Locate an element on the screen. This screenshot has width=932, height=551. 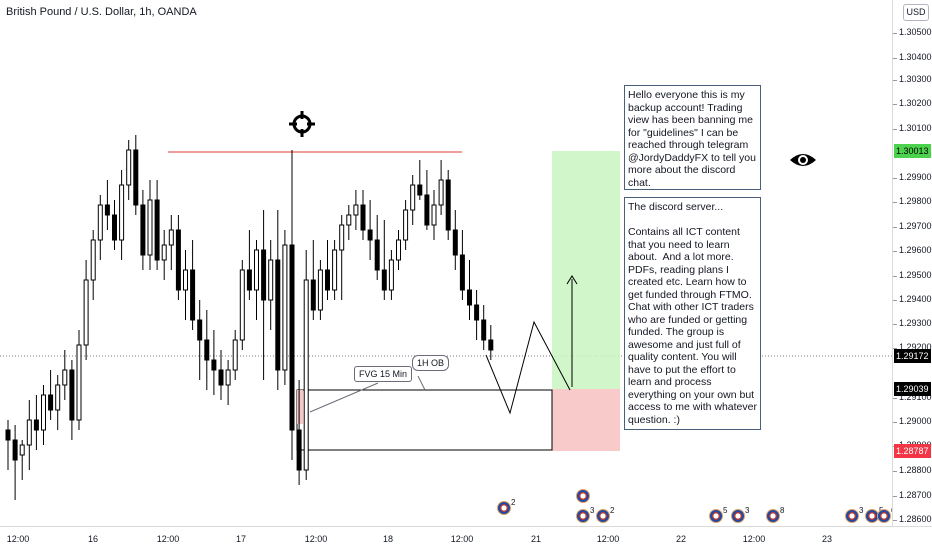
price-tick: 1.29100 is located at coordinates (912, 397).